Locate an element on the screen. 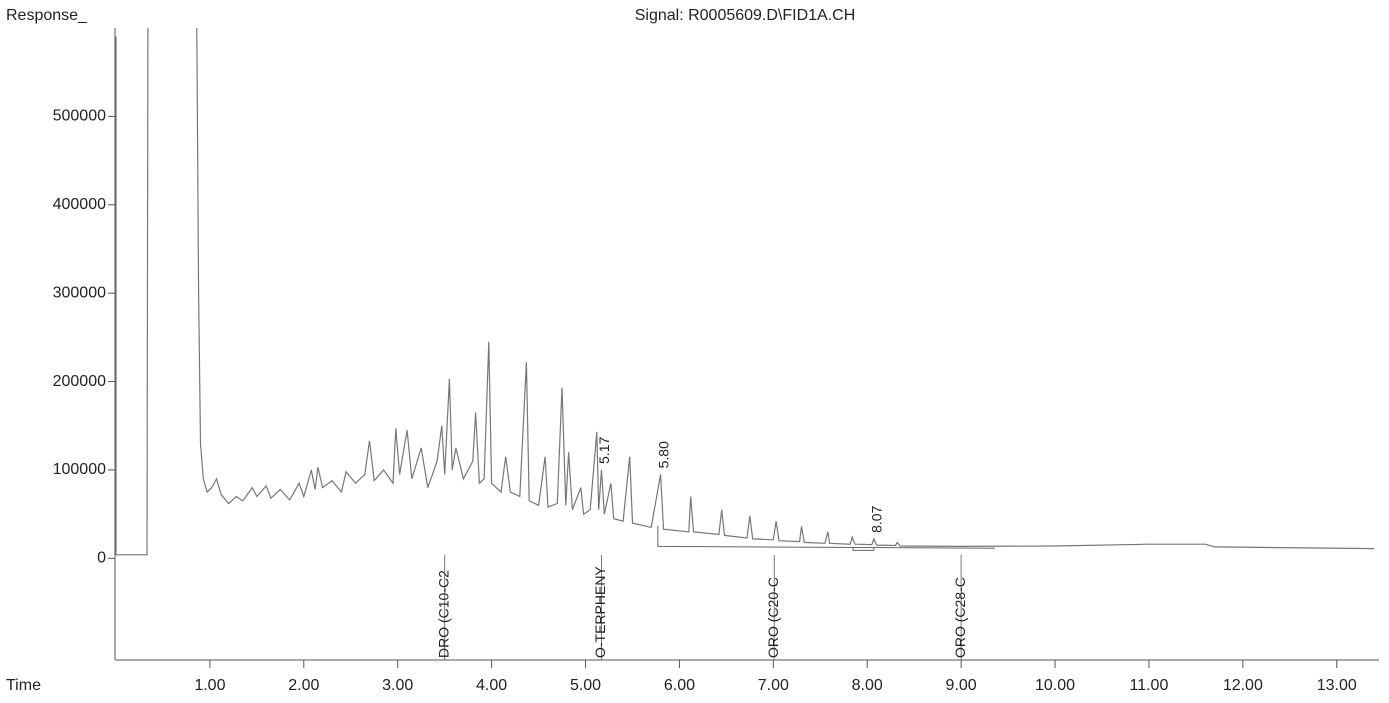 This screenshot has height=703, width=1389. x-tick-label: 13.00 is located at coordinates (1337, 685).